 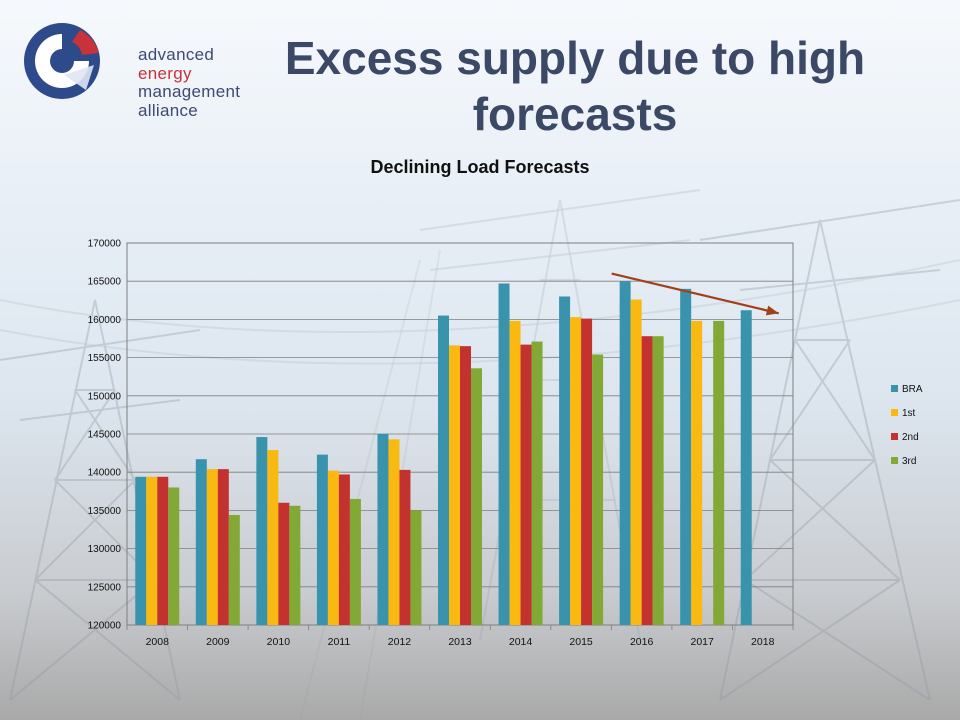 I want to click on bar-1st-2015, so click(x=576, y=471).